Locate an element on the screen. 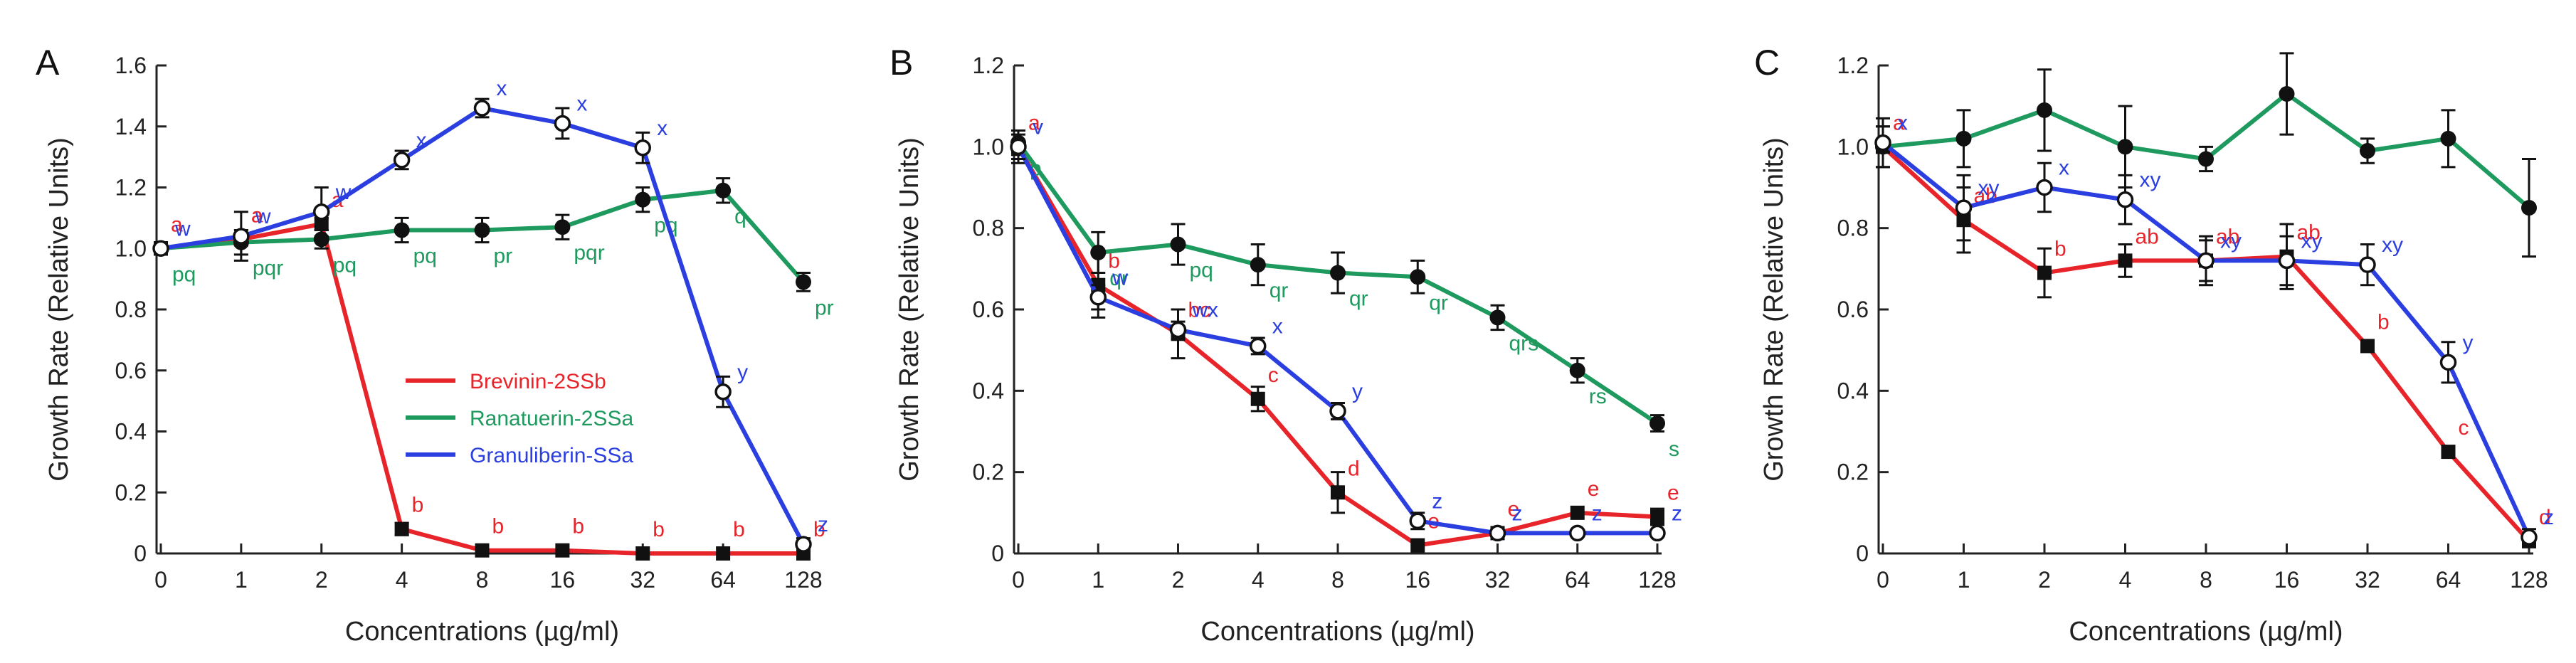  significance-label: wx is located at coordinates (1205, 310).